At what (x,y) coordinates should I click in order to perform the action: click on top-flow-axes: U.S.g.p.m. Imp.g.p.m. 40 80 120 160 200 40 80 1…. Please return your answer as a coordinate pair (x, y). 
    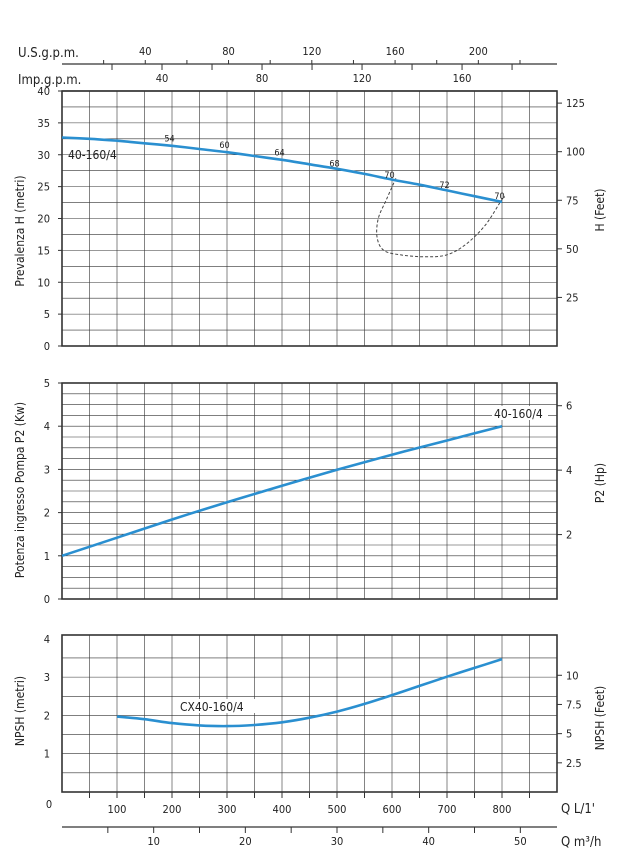
    Looking at the image, I should click on (287, 68).